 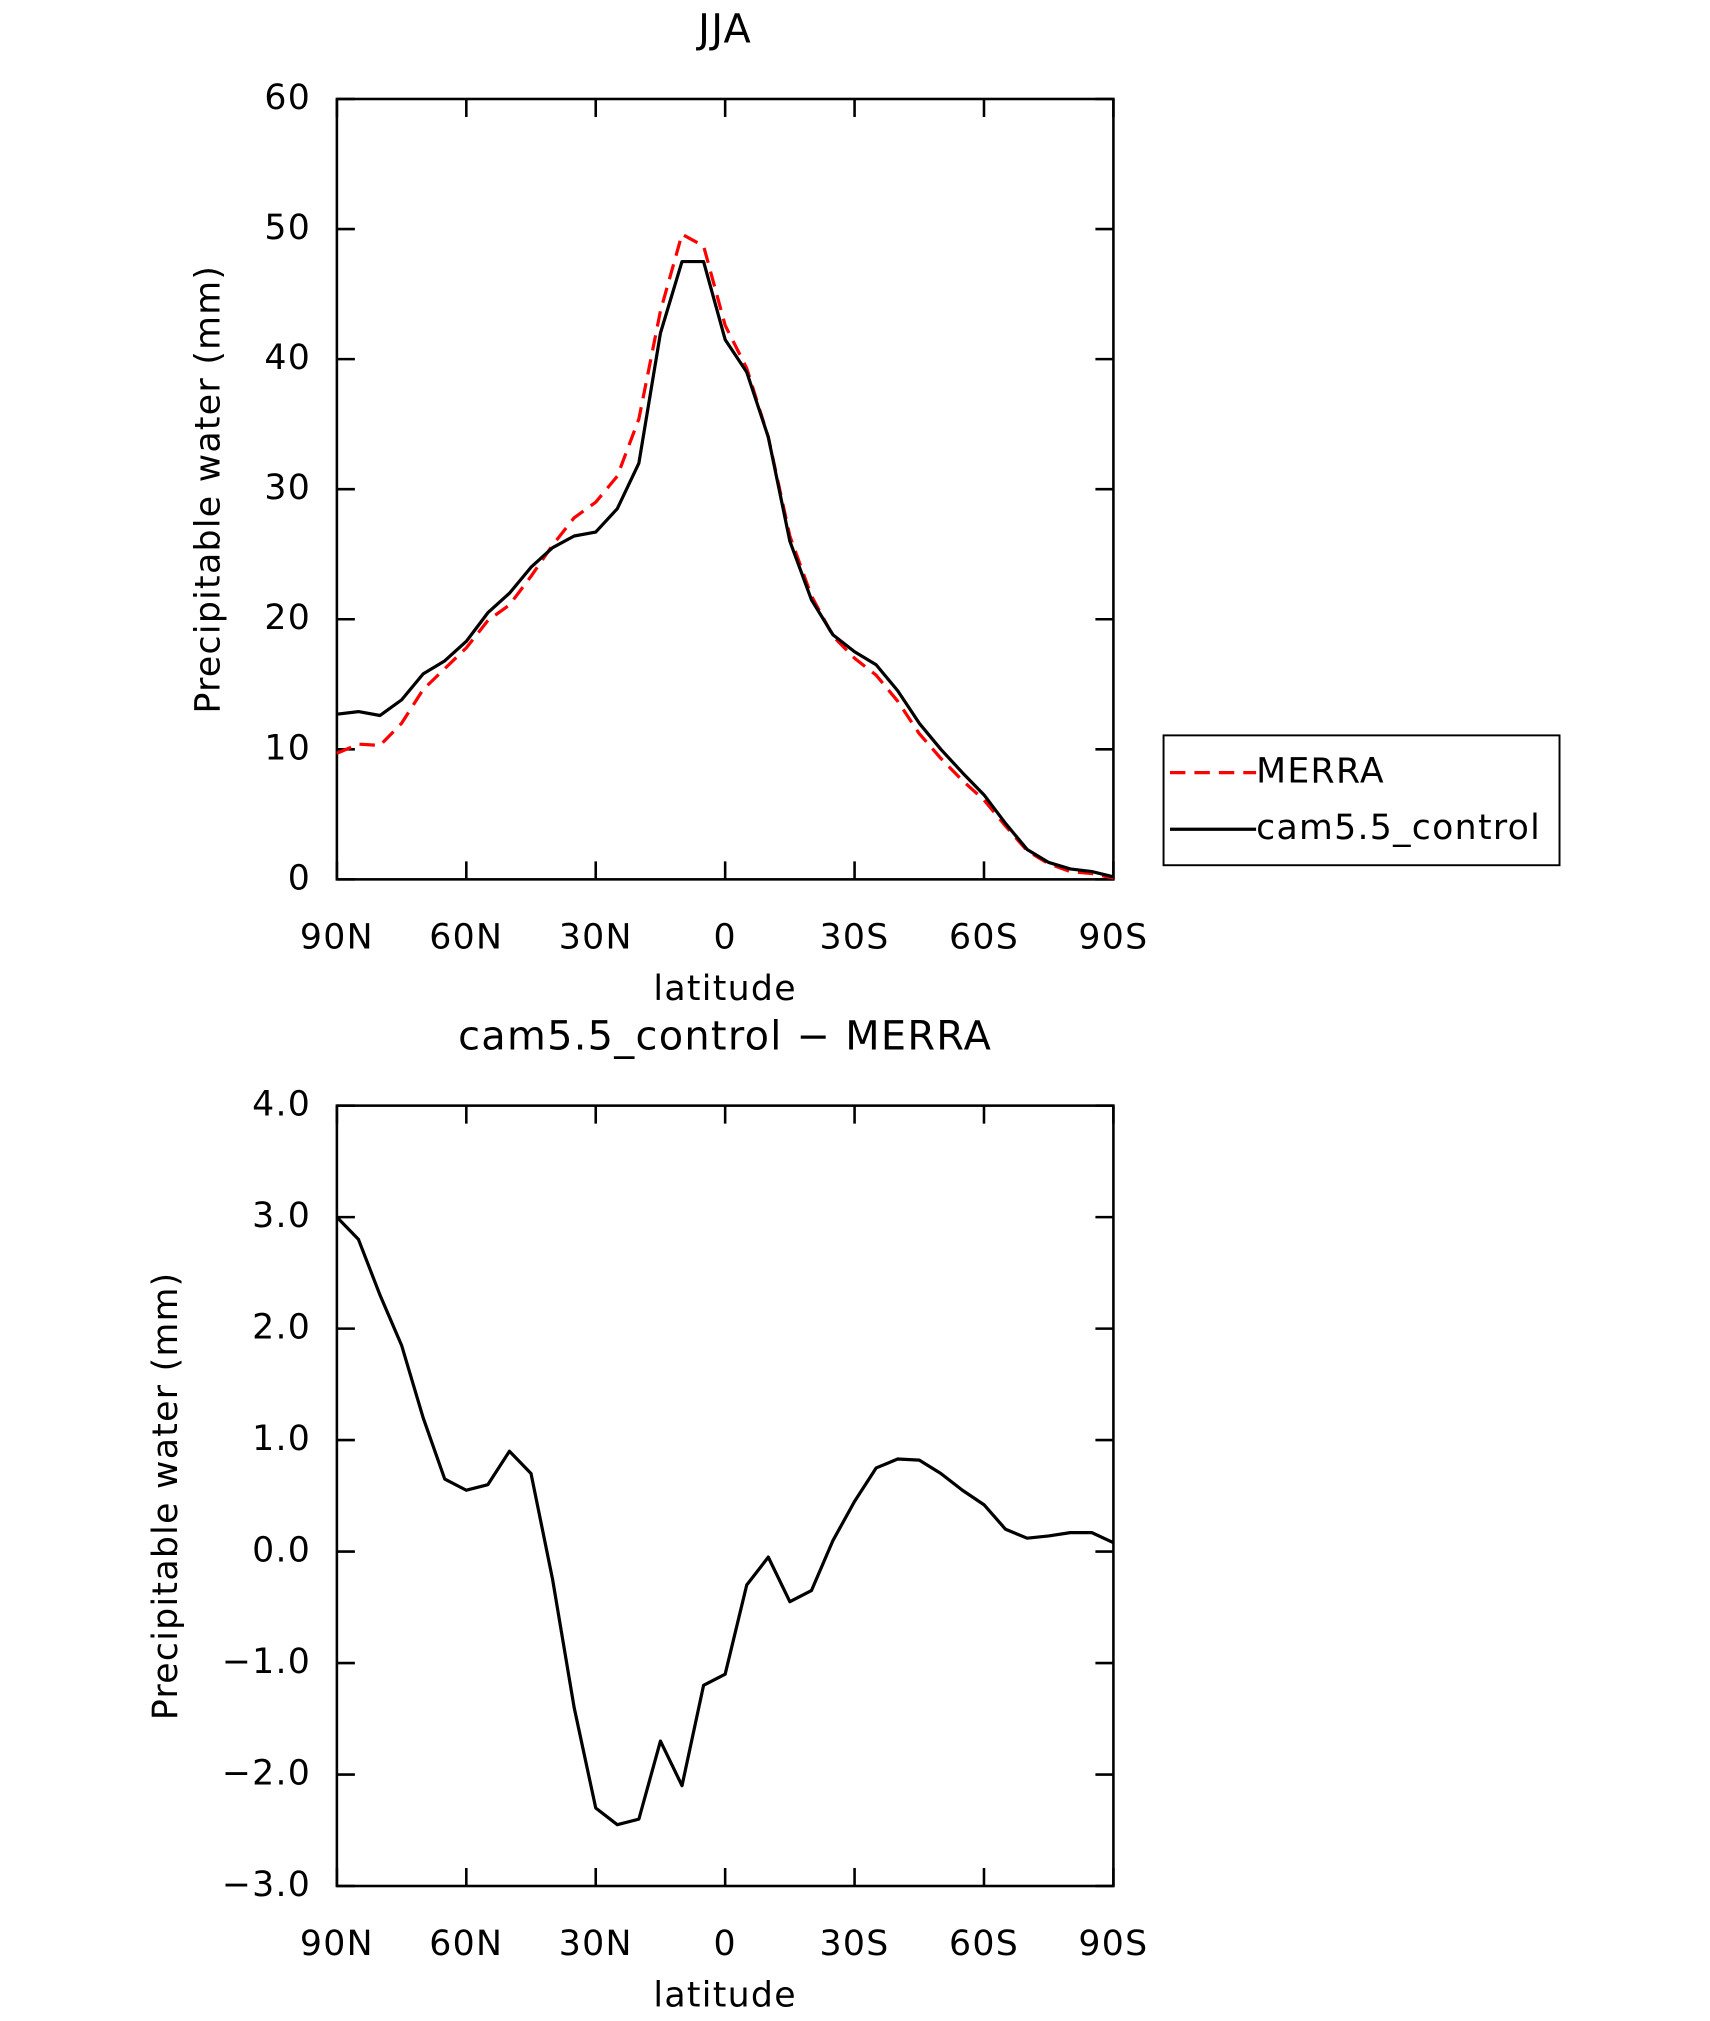 I want to click on y-tick-label: 4.0, so click(x=281, y=1105).